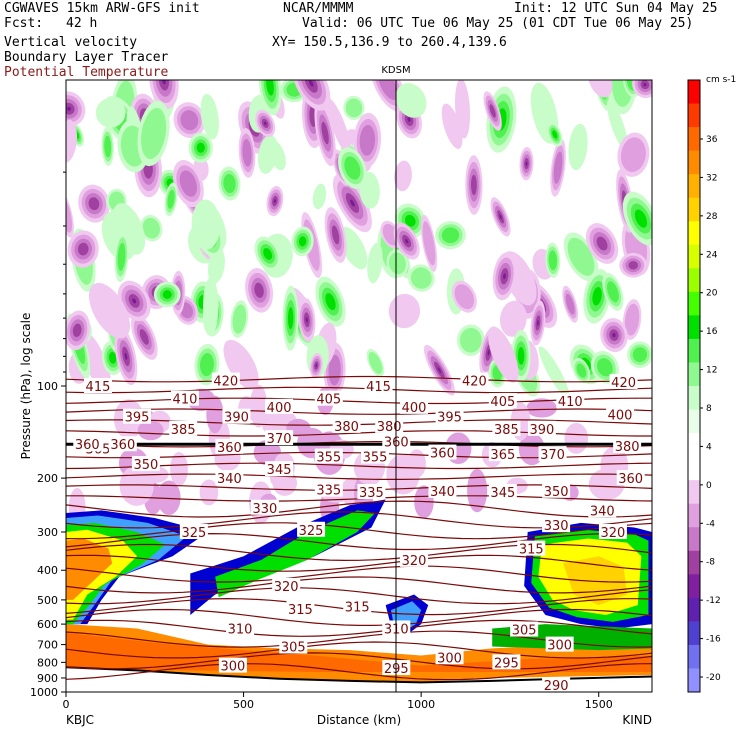 The width and height of the screenshot is (740, 740). What do you see at coordinates (371, 493) in the screenshot?
I see `theta-label: 335` at bounding box center [371, 493].